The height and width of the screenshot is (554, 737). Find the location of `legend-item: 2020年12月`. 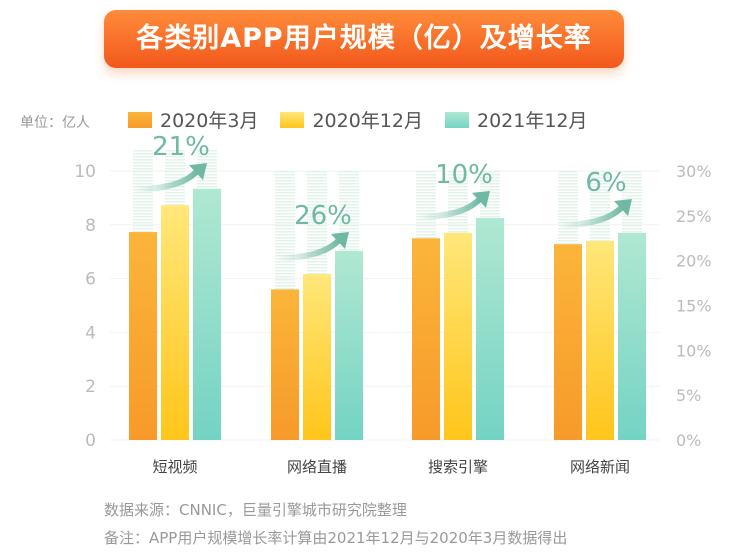

legend-item: 2020年12月 is located at coordinates (351, 119).